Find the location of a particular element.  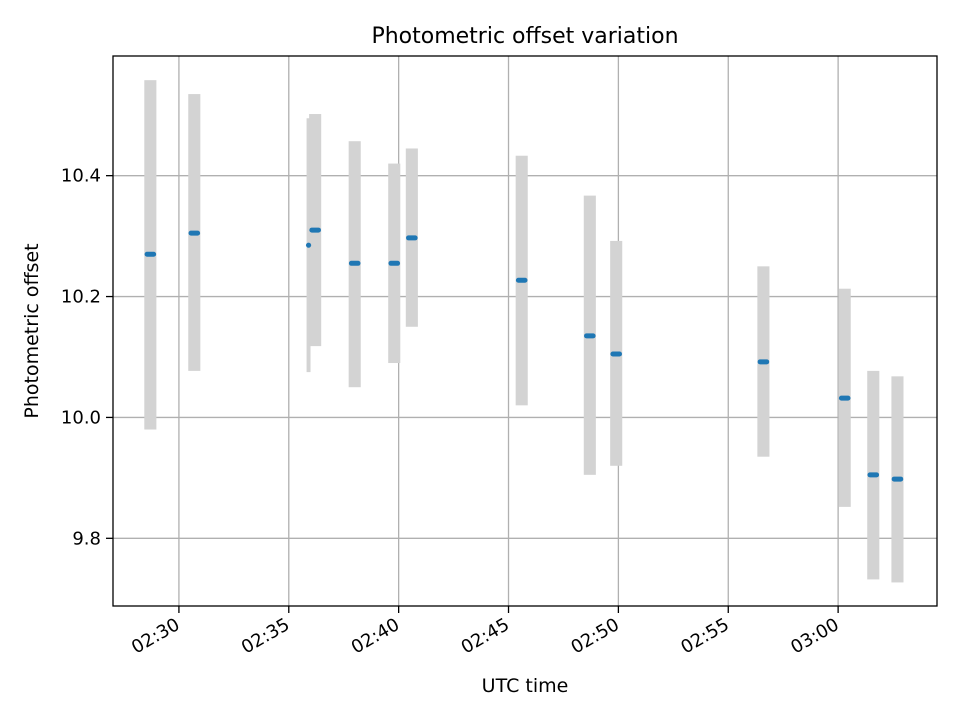

chart-title: Photometric offset variation is located at coordinates (524, 36).